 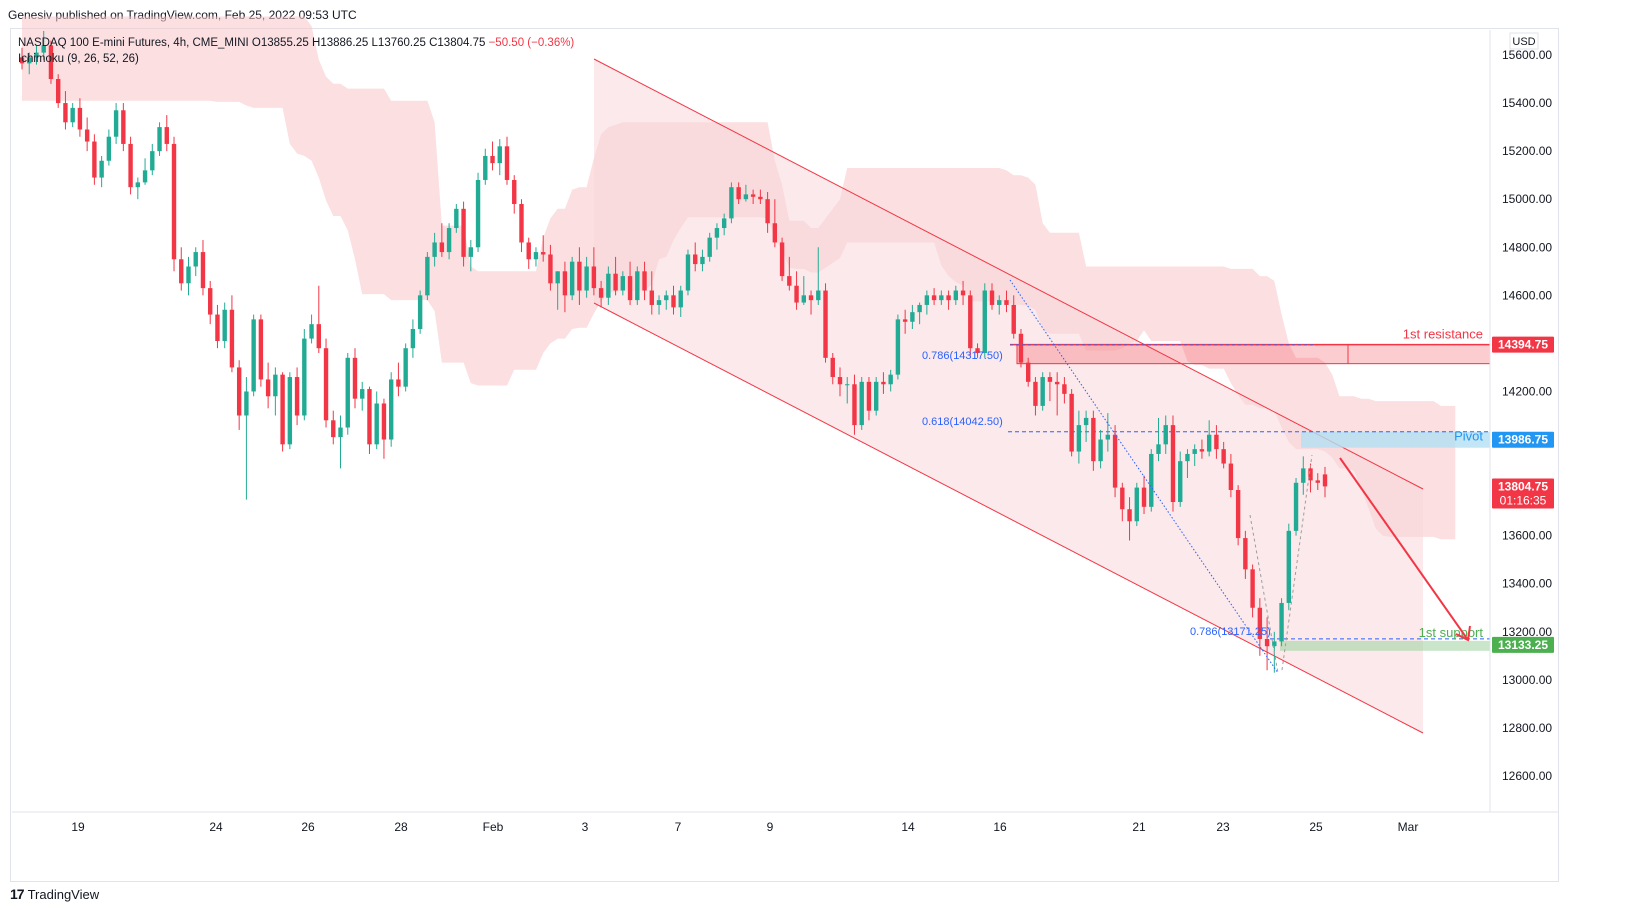 I want to click on pivot-label: Pivot, so click(x=1468, y=436).